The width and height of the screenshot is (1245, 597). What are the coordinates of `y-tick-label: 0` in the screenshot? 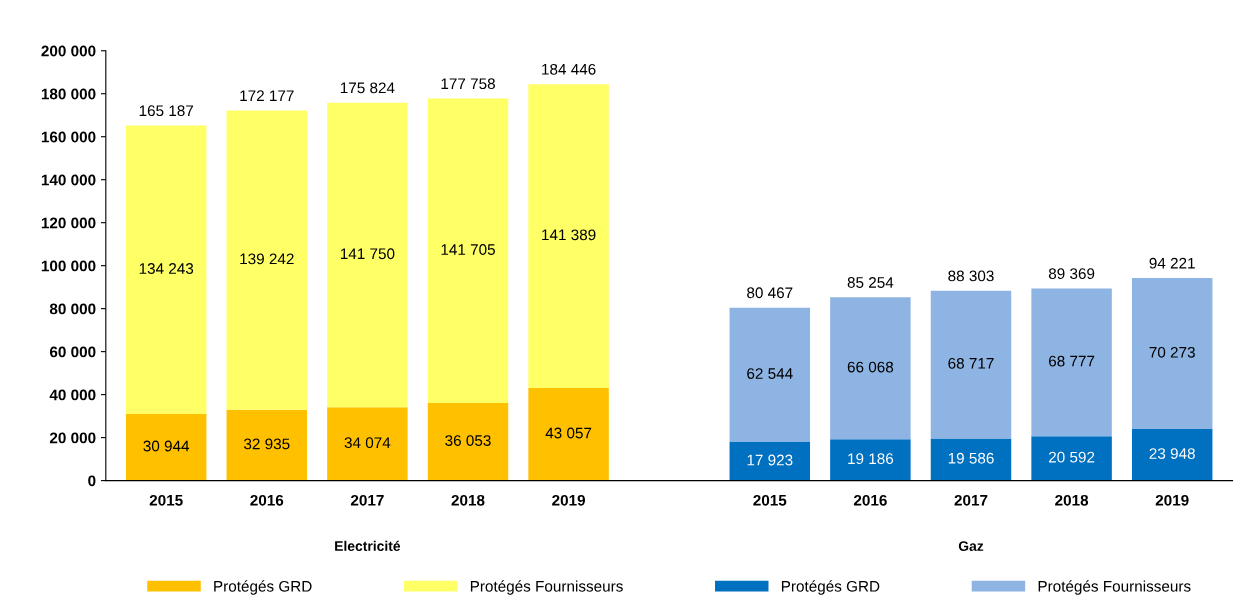 It's located at (92, 481).